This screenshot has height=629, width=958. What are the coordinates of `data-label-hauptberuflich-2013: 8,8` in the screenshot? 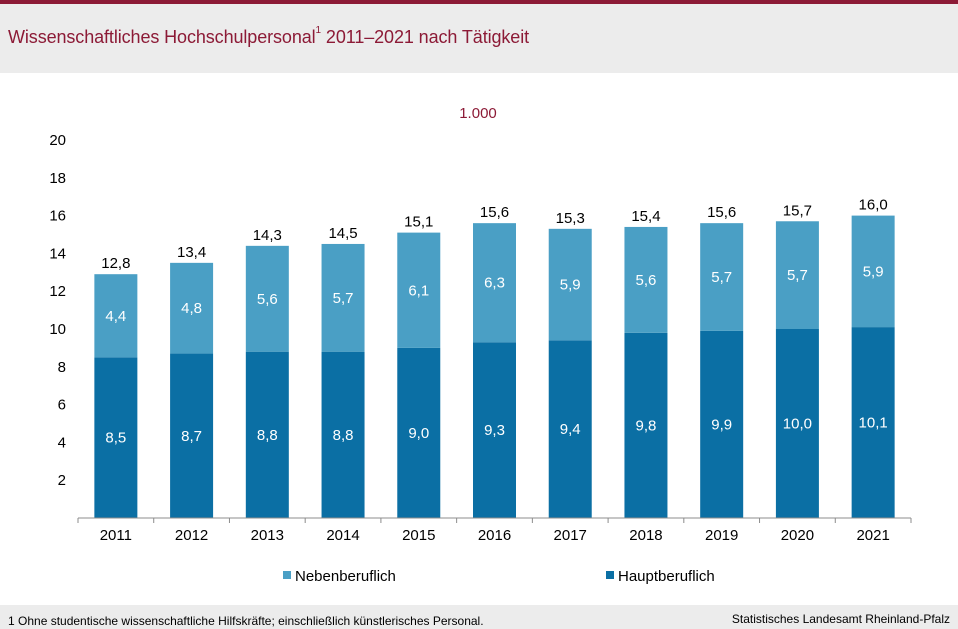 It's located at (267, 435).